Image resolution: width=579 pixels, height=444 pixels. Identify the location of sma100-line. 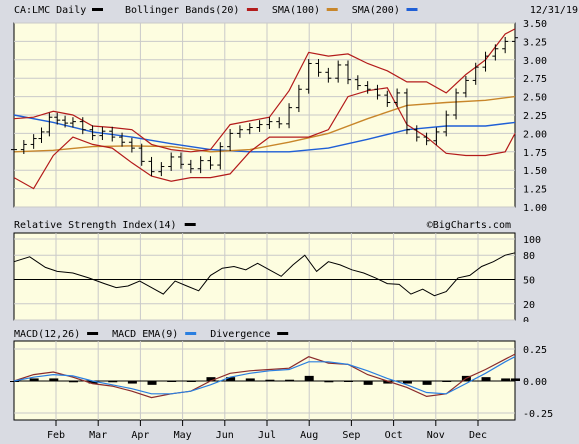
(264, 124).